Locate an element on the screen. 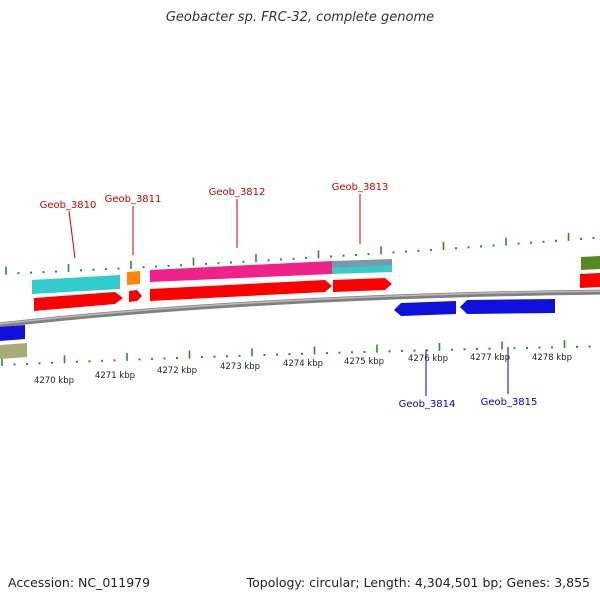  axis-label: 4278 kbp is located at coordinates (552, 358).